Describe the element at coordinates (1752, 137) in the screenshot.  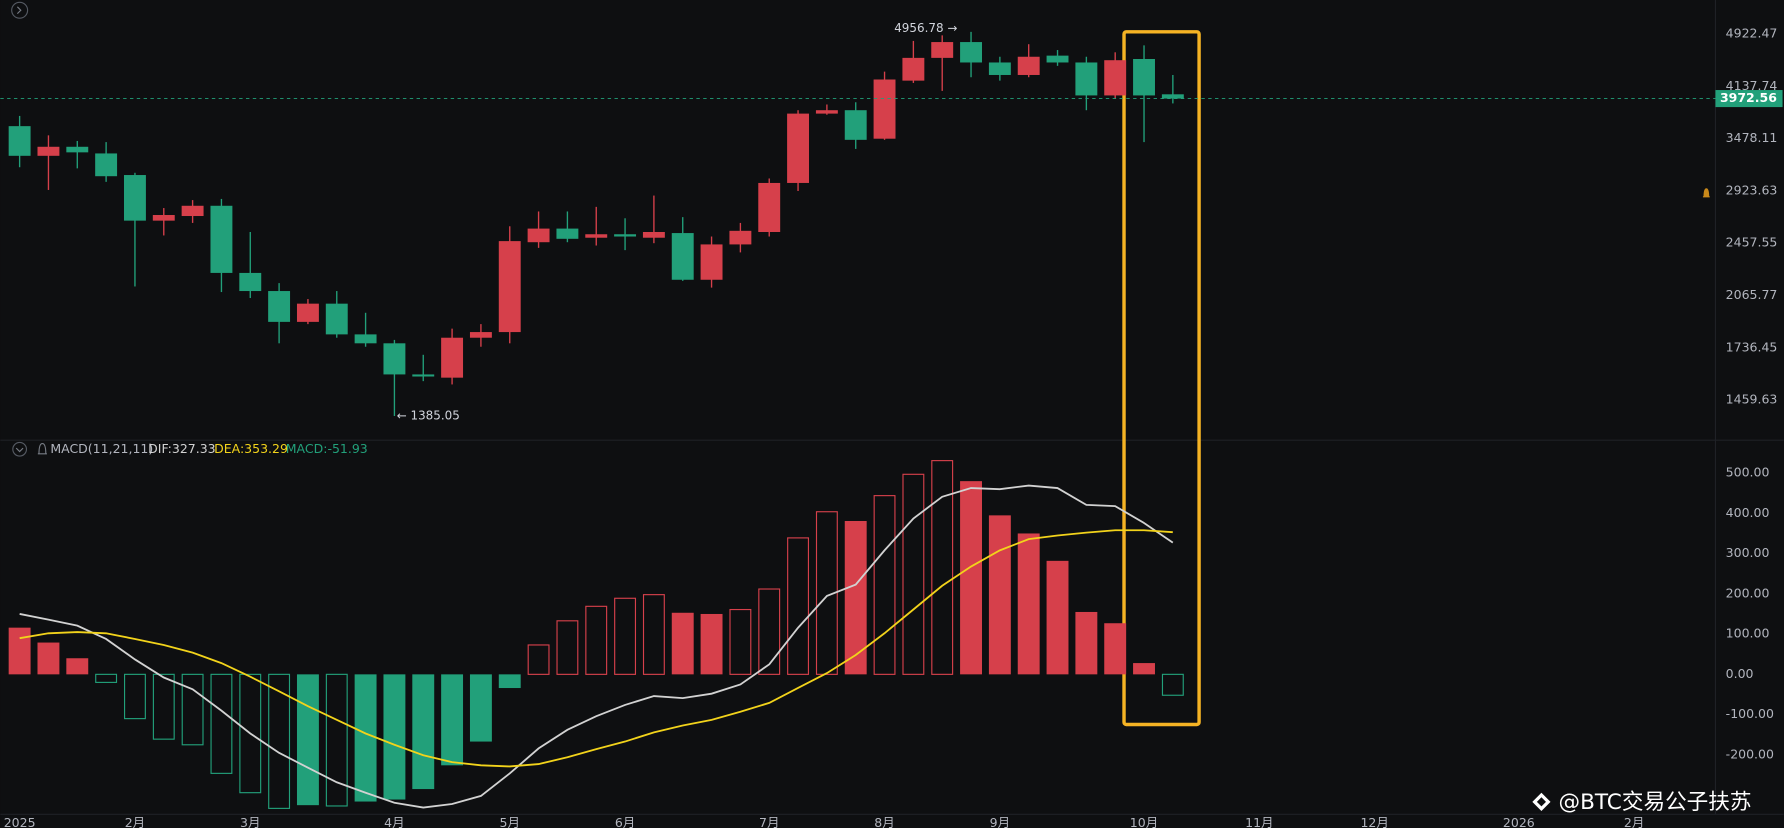
I see `y-tick-label: 3478.11` at that location.